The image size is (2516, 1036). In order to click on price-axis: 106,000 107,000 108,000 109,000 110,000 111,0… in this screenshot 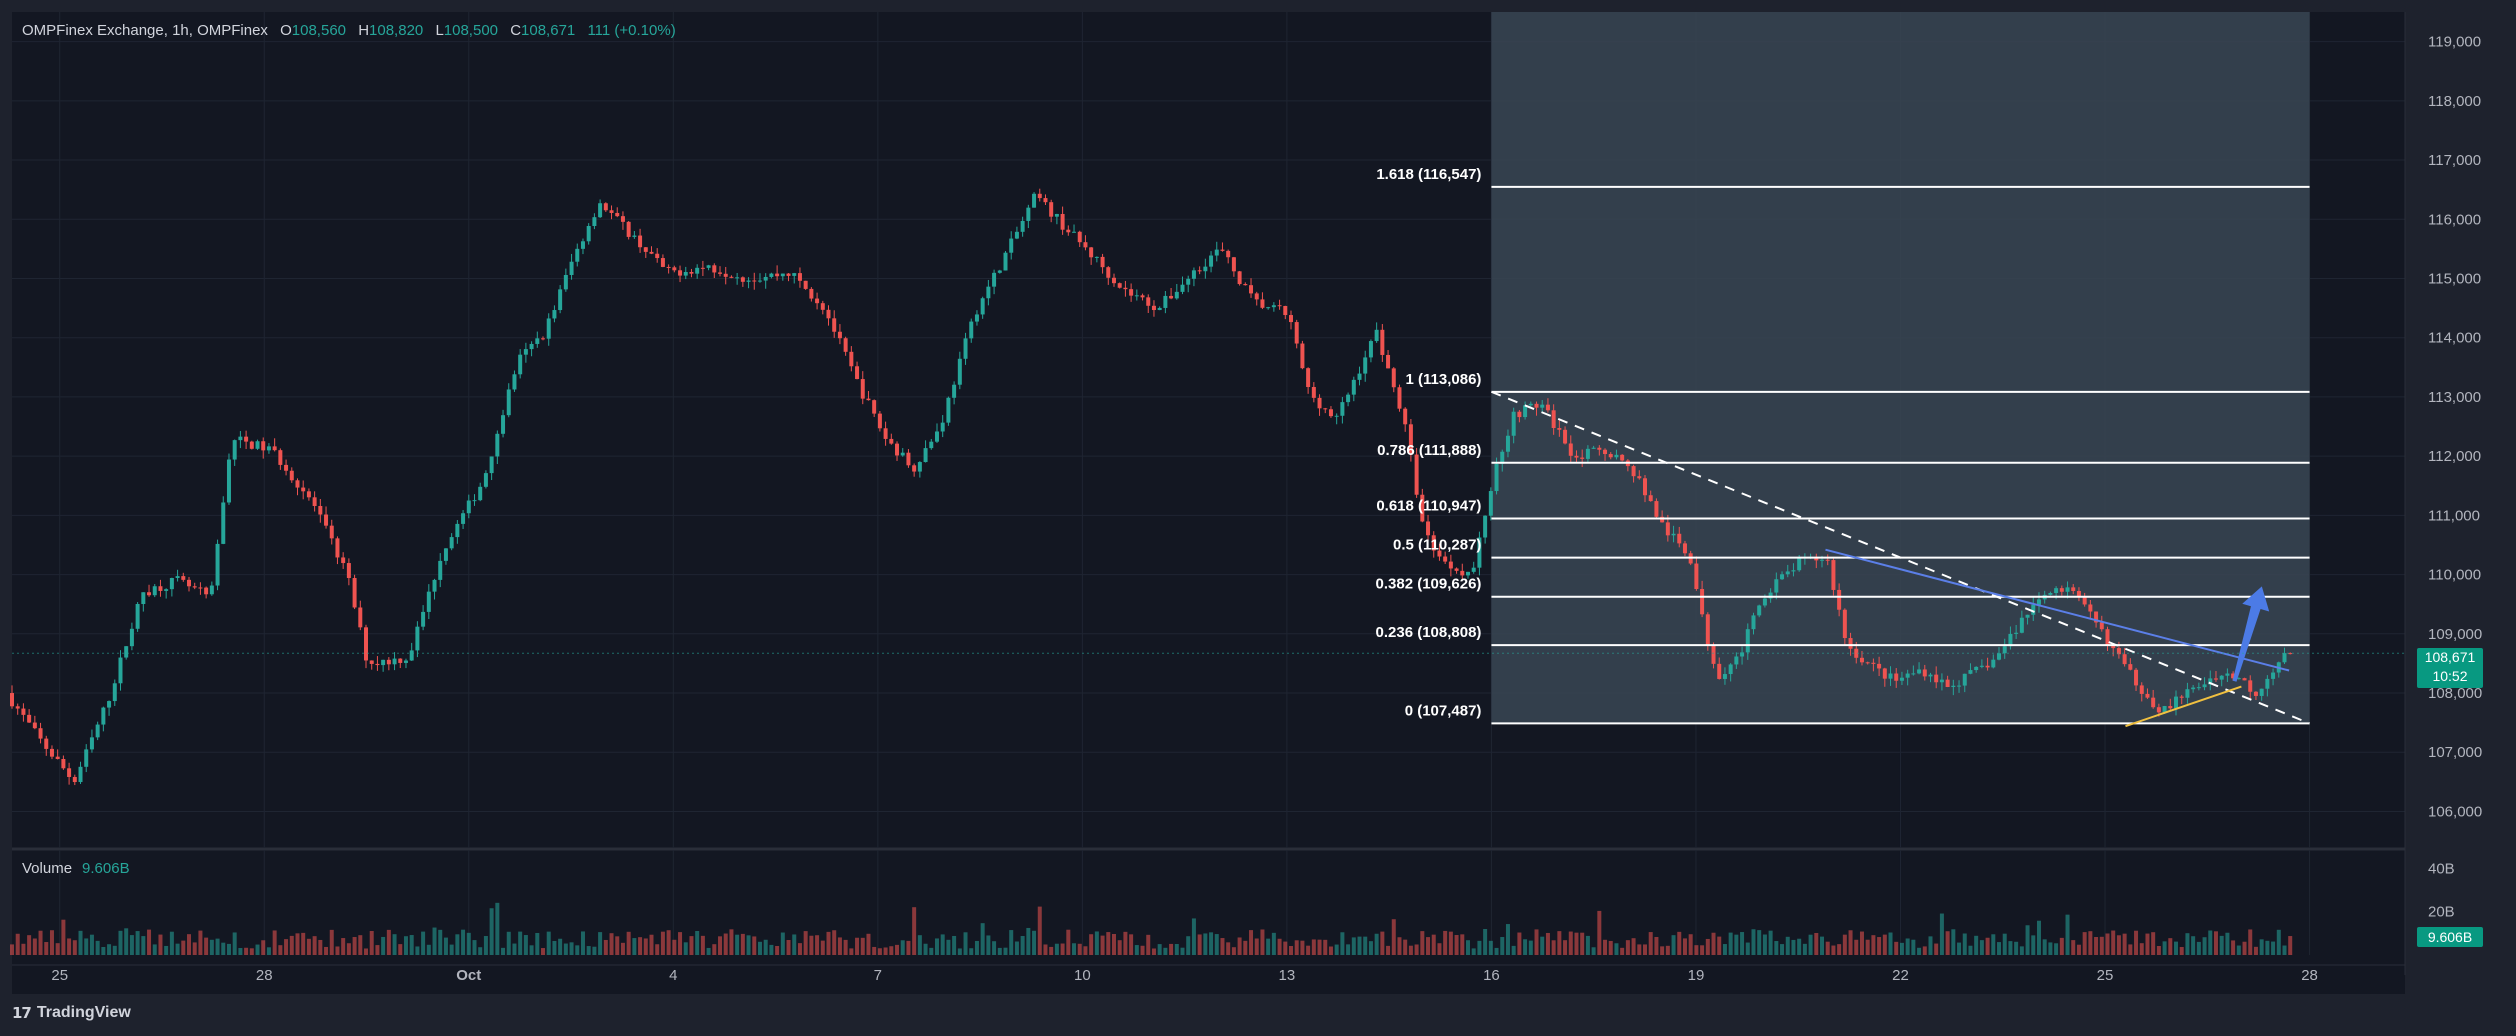, I will do `click(2443, 493)`.